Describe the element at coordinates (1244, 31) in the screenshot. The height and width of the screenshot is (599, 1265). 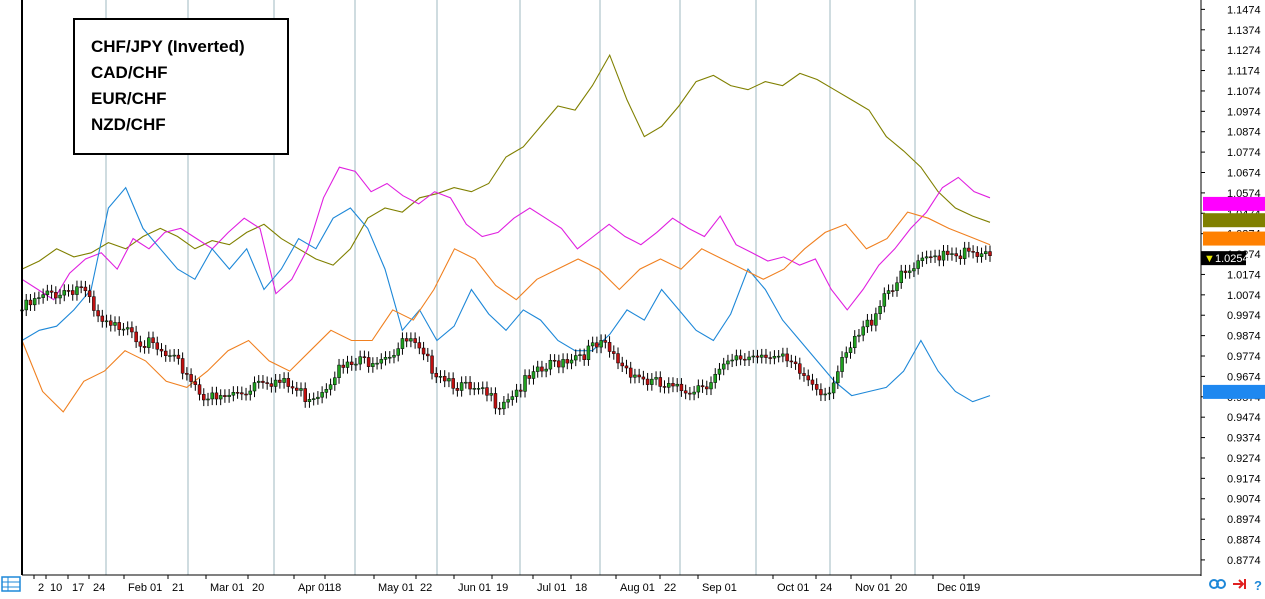
I see `y-tick-label-1: 1.1374` at that location.